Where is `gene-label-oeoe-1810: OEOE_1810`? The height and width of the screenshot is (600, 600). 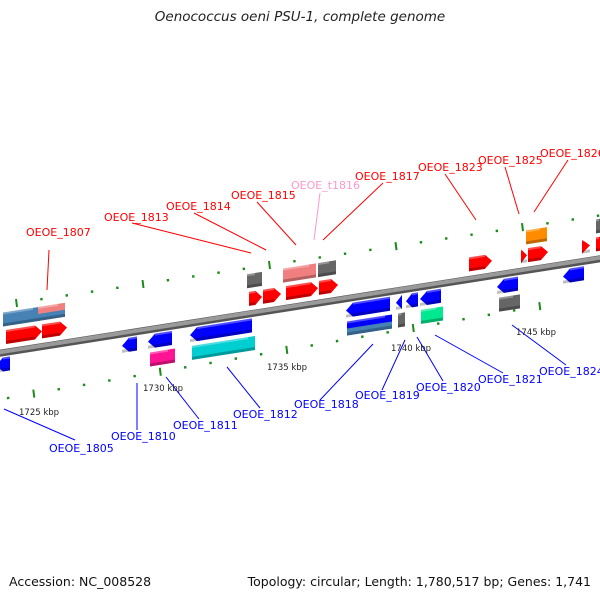 gene-label-oeoe-1810: OEOE_1810 is located at coordinates (143, 436).